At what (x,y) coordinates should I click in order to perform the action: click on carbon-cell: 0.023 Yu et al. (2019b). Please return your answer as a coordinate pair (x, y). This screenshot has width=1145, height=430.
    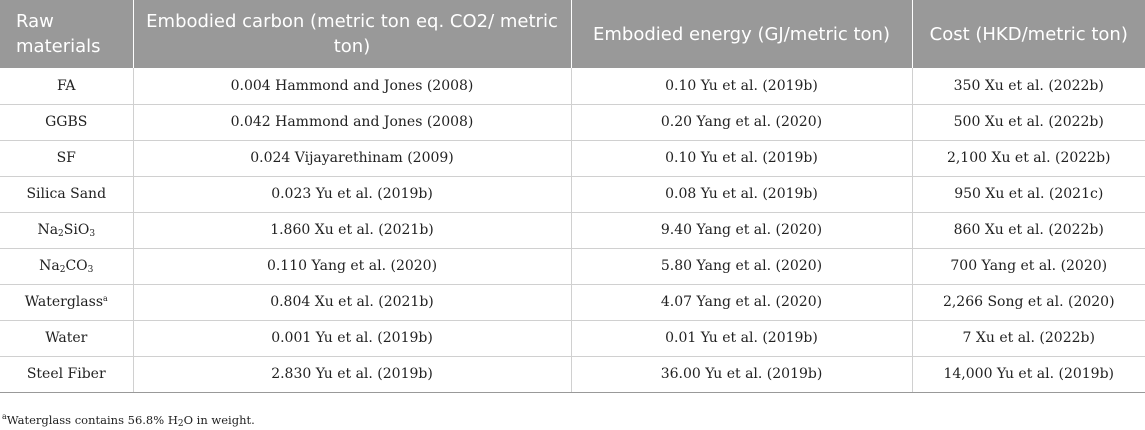
    Looking at the image, I should click on (352, 194).